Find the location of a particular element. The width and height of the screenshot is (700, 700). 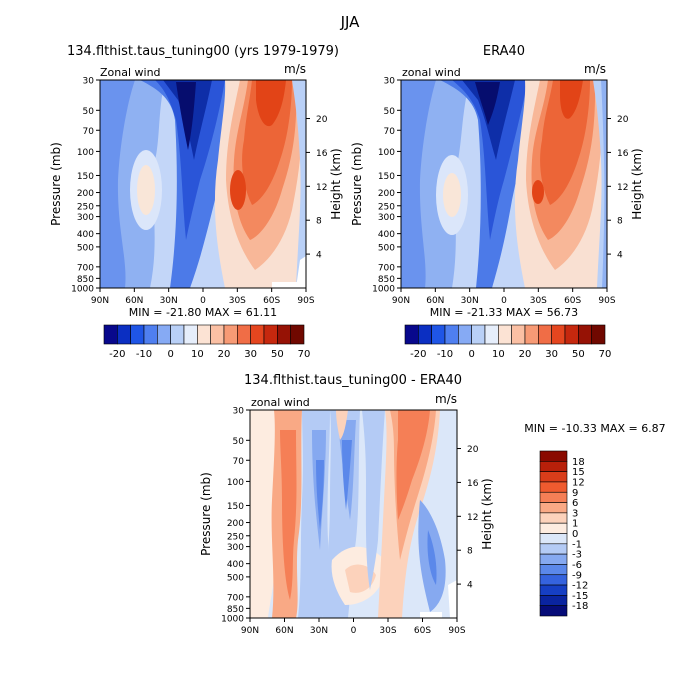

x-tick-label: 90S is located at coordinates (606, 301).